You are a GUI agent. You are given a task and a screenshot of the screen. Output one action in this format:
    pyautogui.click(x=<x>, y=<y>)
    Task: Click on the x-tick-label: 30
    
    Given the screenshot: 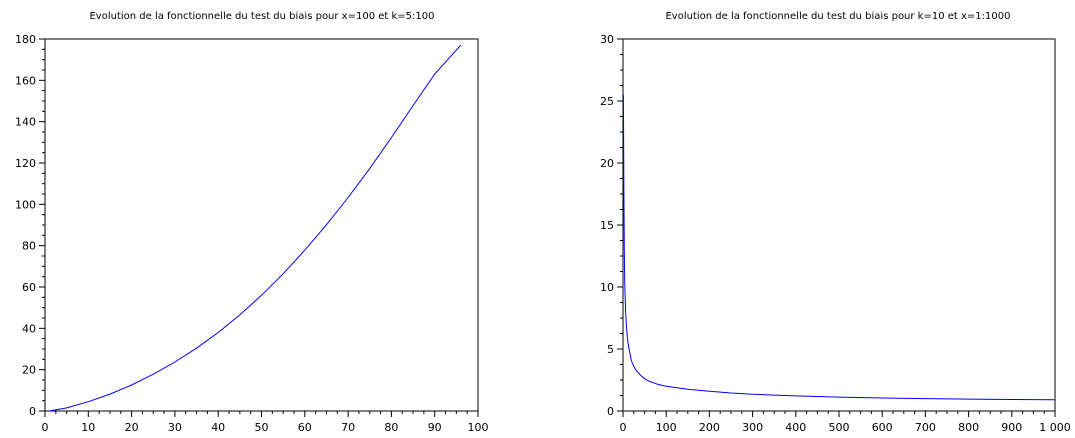 What is the action you would take?
    pyautogui.click(x=175, y=427)
    